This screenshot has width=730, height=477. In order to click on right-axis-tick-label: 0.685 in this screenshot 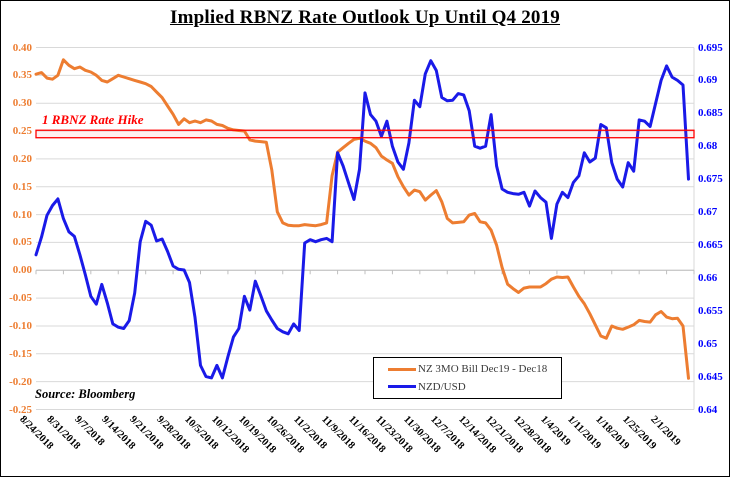, I will do `click(710, 113)`.